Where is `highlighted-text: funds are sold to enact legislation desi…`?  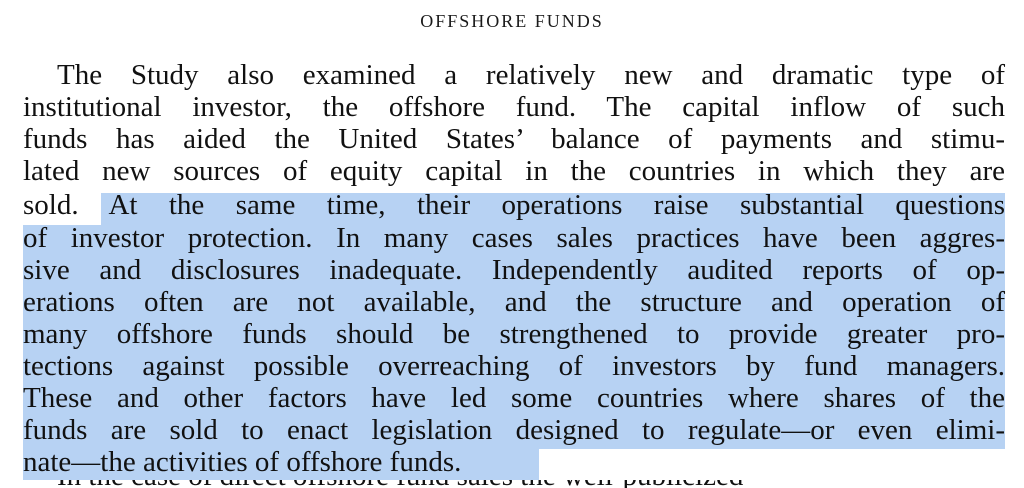
highlighted-text: funds are sold to enact legislation desi… is located at coordinates (514, 430).